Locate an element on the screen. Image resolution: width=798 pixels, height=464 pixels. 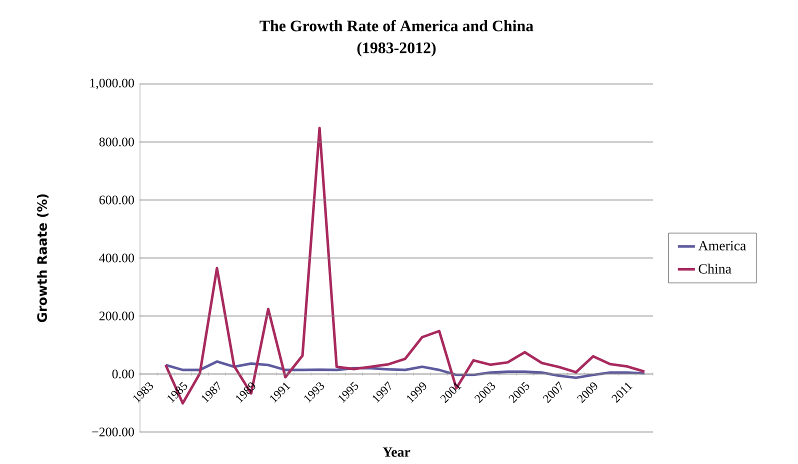
y-tick-label: 1,000.00 is located at coordinates (112, 84).